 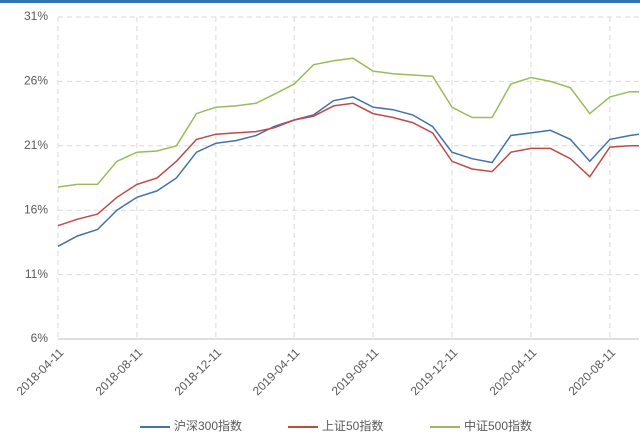 I want to click on x-tick-label: 2018-04-11, so click(x=40, y=371).